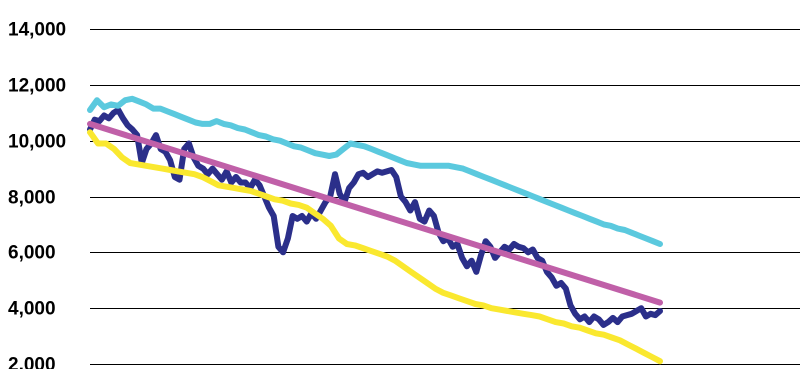 The height and width of the screenshot is (369, 807). What do you see at coordinates (32, 198) in the screenshot?
I see `y-tick-label: 8,000` at bounding box center [32, 198].